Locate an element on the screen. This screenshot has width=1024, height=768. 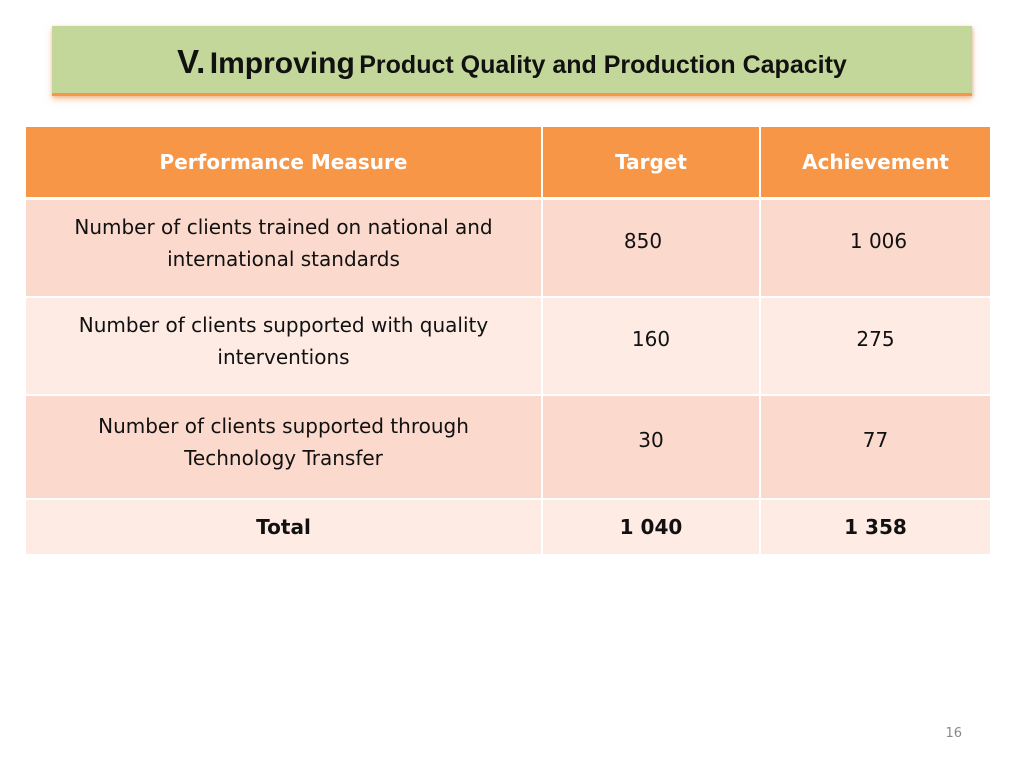
achievement-value: 275 is located at coordinates (875, 339).